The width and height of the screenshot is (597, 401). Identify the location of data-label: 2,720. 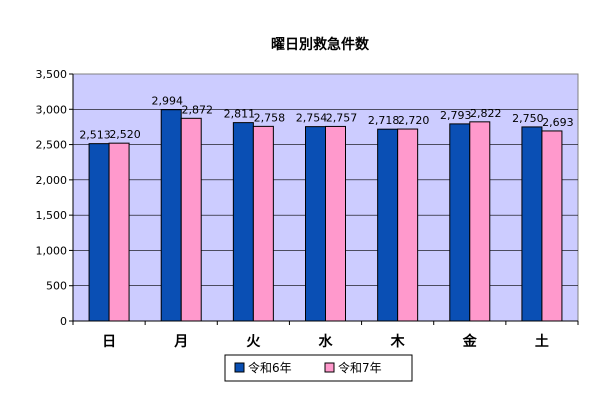
(414, 120).